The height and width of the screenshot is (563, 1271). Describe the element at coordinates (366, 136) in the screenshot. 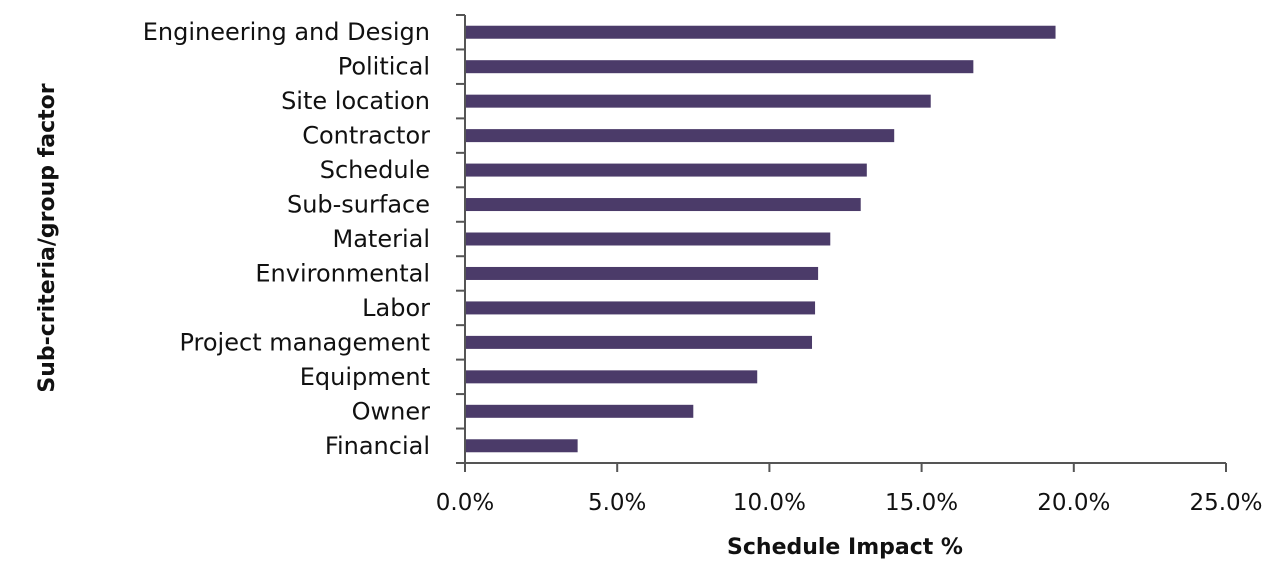

I see `category-label: Contractor` at that location.